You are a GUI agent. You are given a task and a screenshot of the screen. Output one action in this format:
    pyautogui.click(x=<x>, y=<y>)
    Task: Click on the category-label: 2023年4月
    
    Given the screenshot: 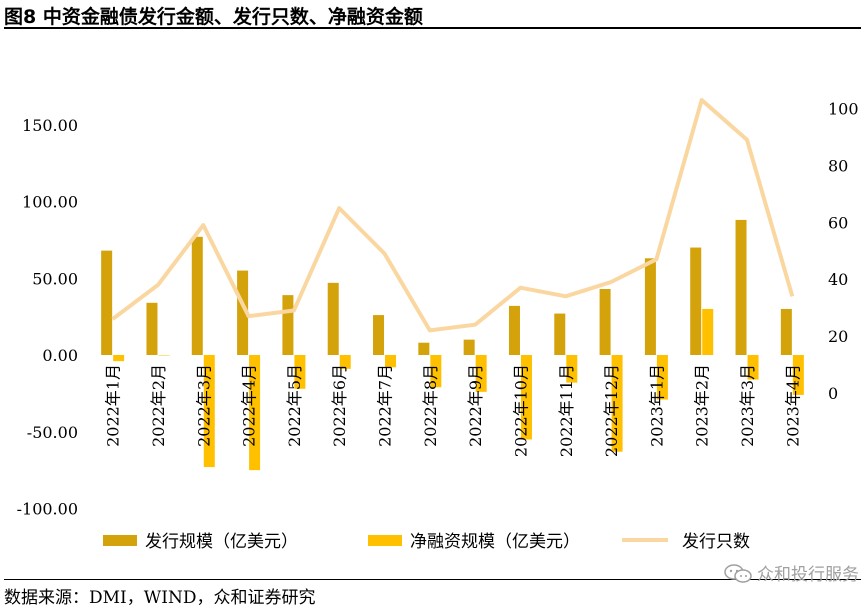 What is the action you would take?
    pyautogui.click(x=792, y=405)
    